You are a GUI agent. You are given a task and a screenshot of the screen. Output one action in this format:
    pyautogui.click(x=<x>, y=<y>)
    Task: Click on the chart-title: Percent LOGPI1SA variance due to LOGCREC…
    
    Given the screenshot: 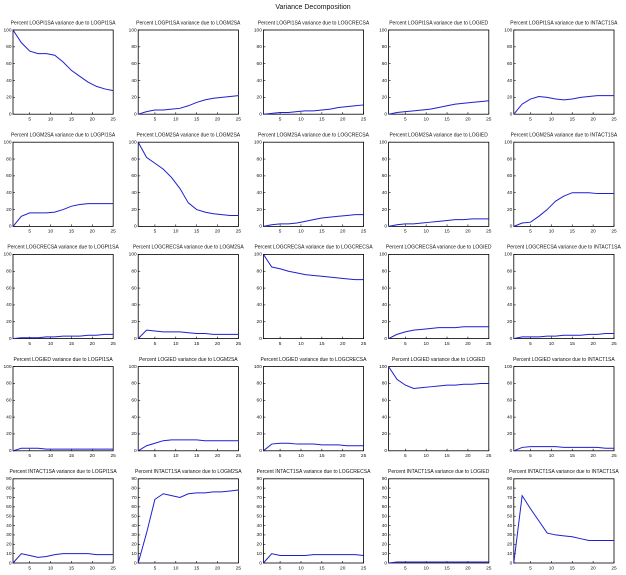 What is the action you would take?
    pyautogui.click(x=314, y=23)
    